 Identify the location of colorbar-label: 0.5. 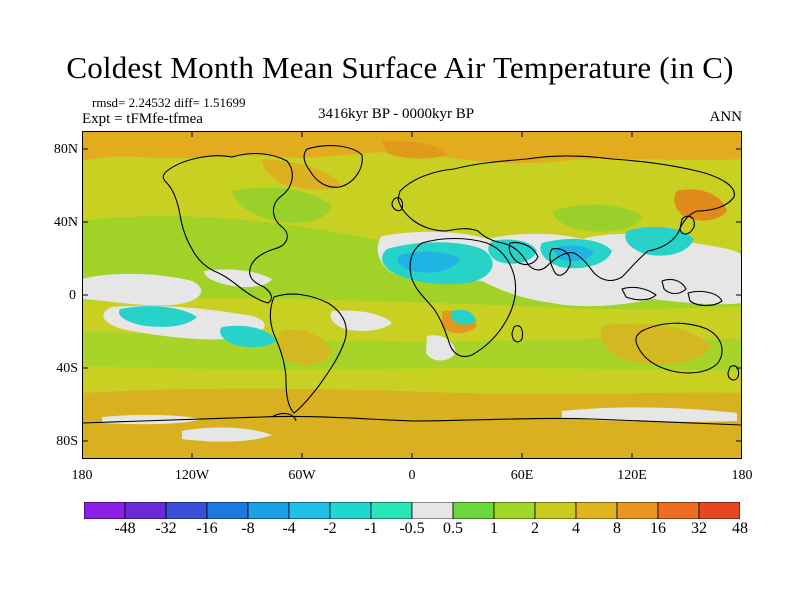
(453, 528).